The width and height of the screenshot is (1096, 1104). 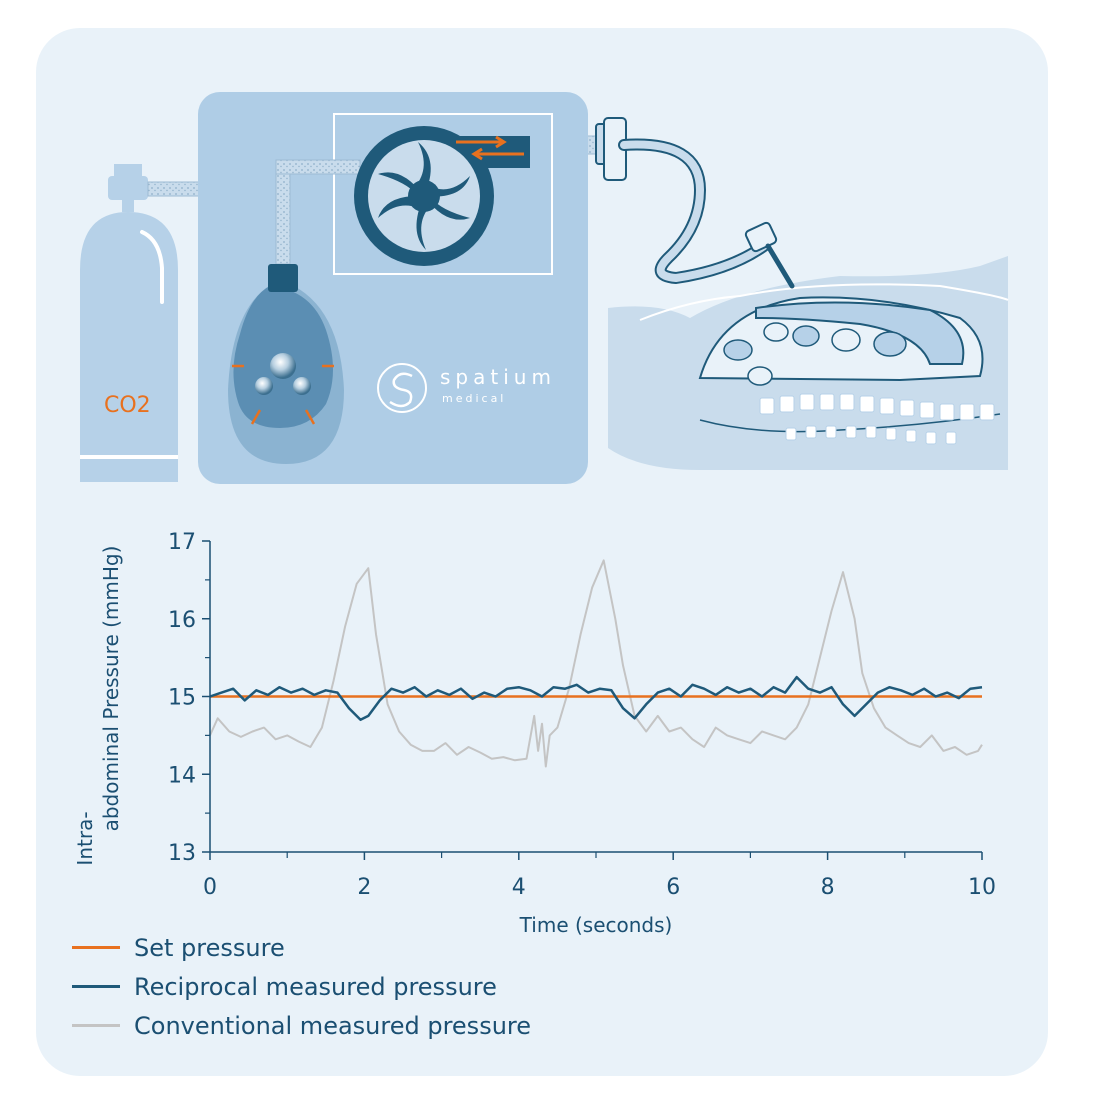 What do you see at coordinates (333, 1025) in the screenshot?
I see `legend-label: Conventional measured pressure` at bounding box center [333, 1025].